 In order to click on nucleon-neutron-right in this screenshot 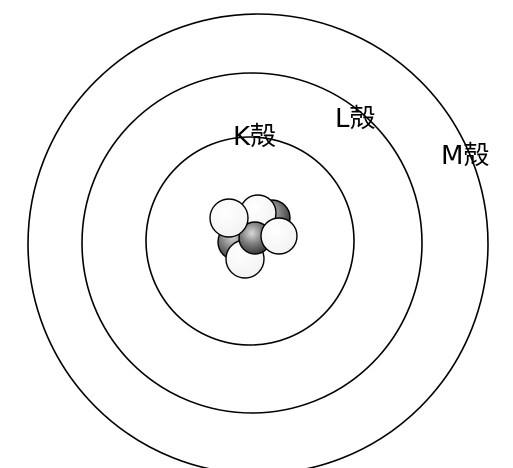, I will do `click(279, 236)`.